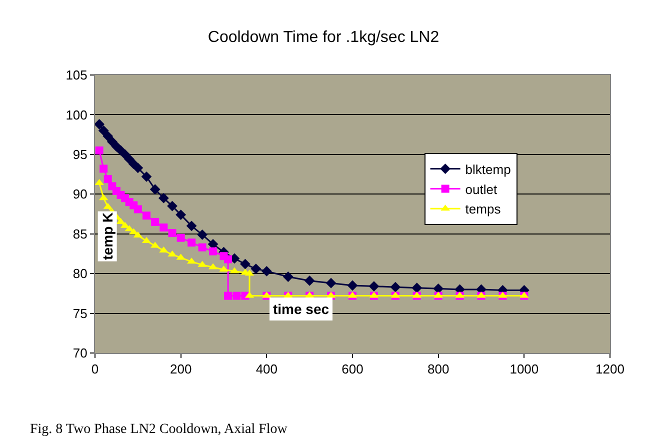 This screenshot has width=647, height=439. I want to click on y-tick-label: 75, so click(80, 313).